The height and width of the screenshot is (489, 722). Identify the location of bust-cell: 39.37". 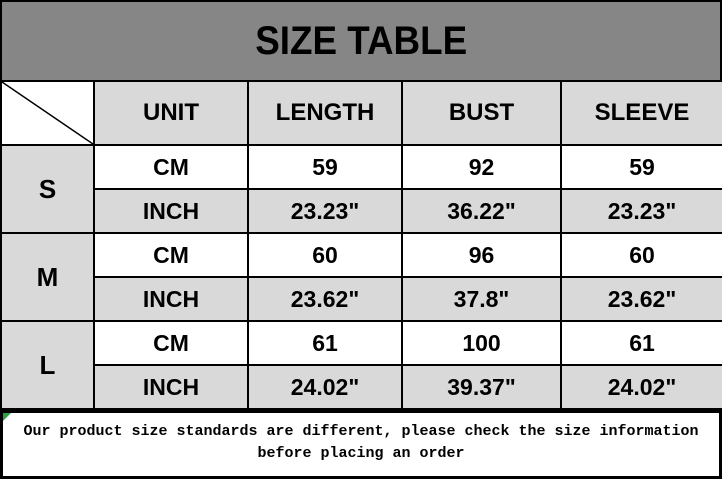
(481, 387).